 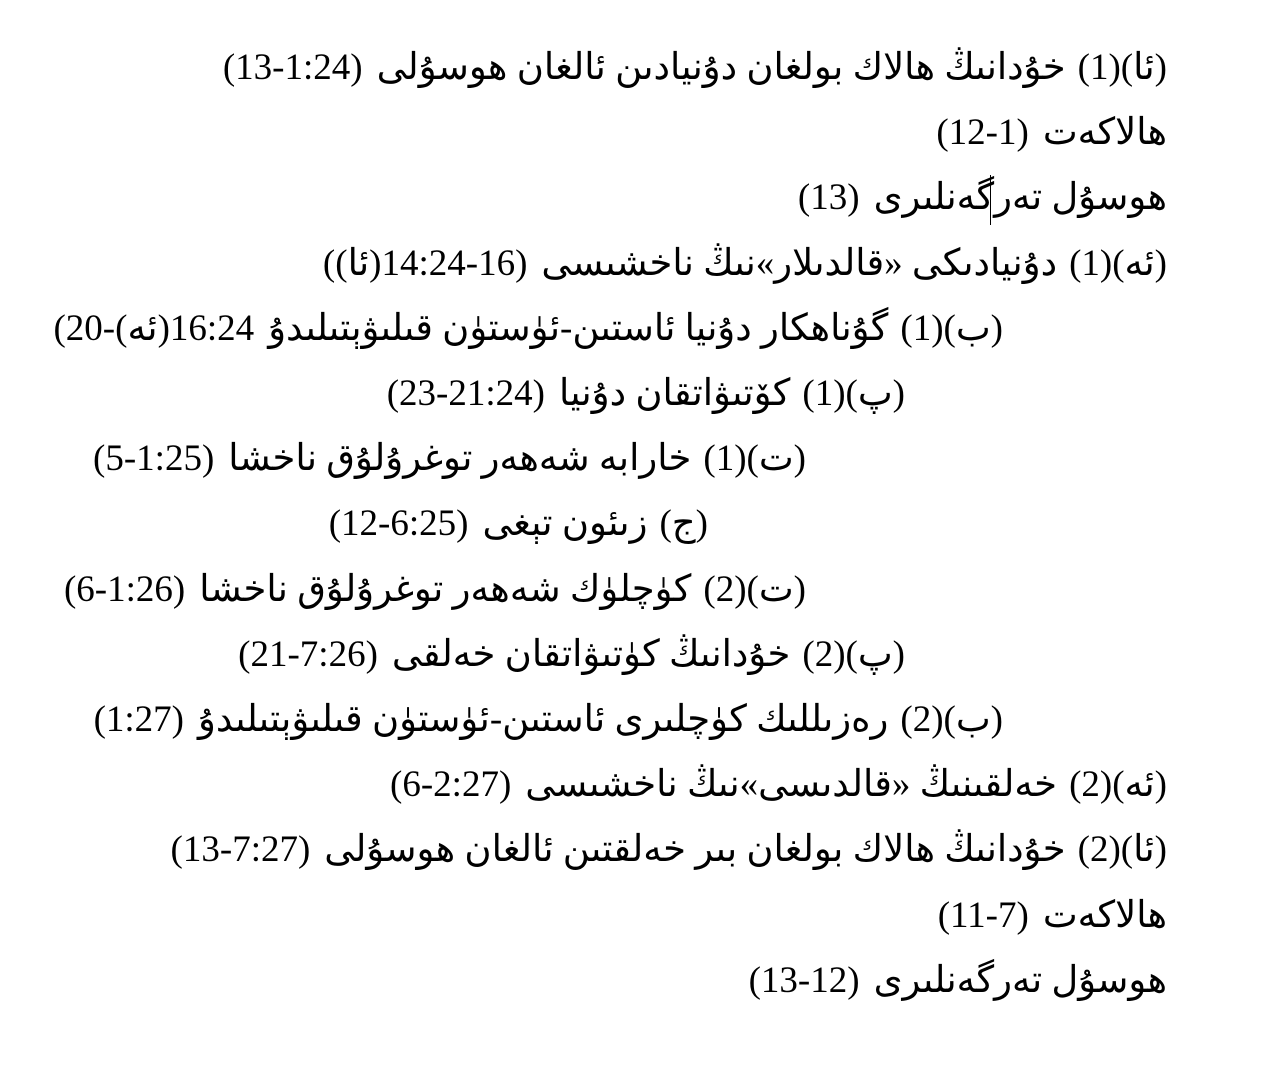 I want to click on outline-line: (پ)(1) كۆتىۋاتقان دۇنيا (23-21:24), so click(x=646, y=394).